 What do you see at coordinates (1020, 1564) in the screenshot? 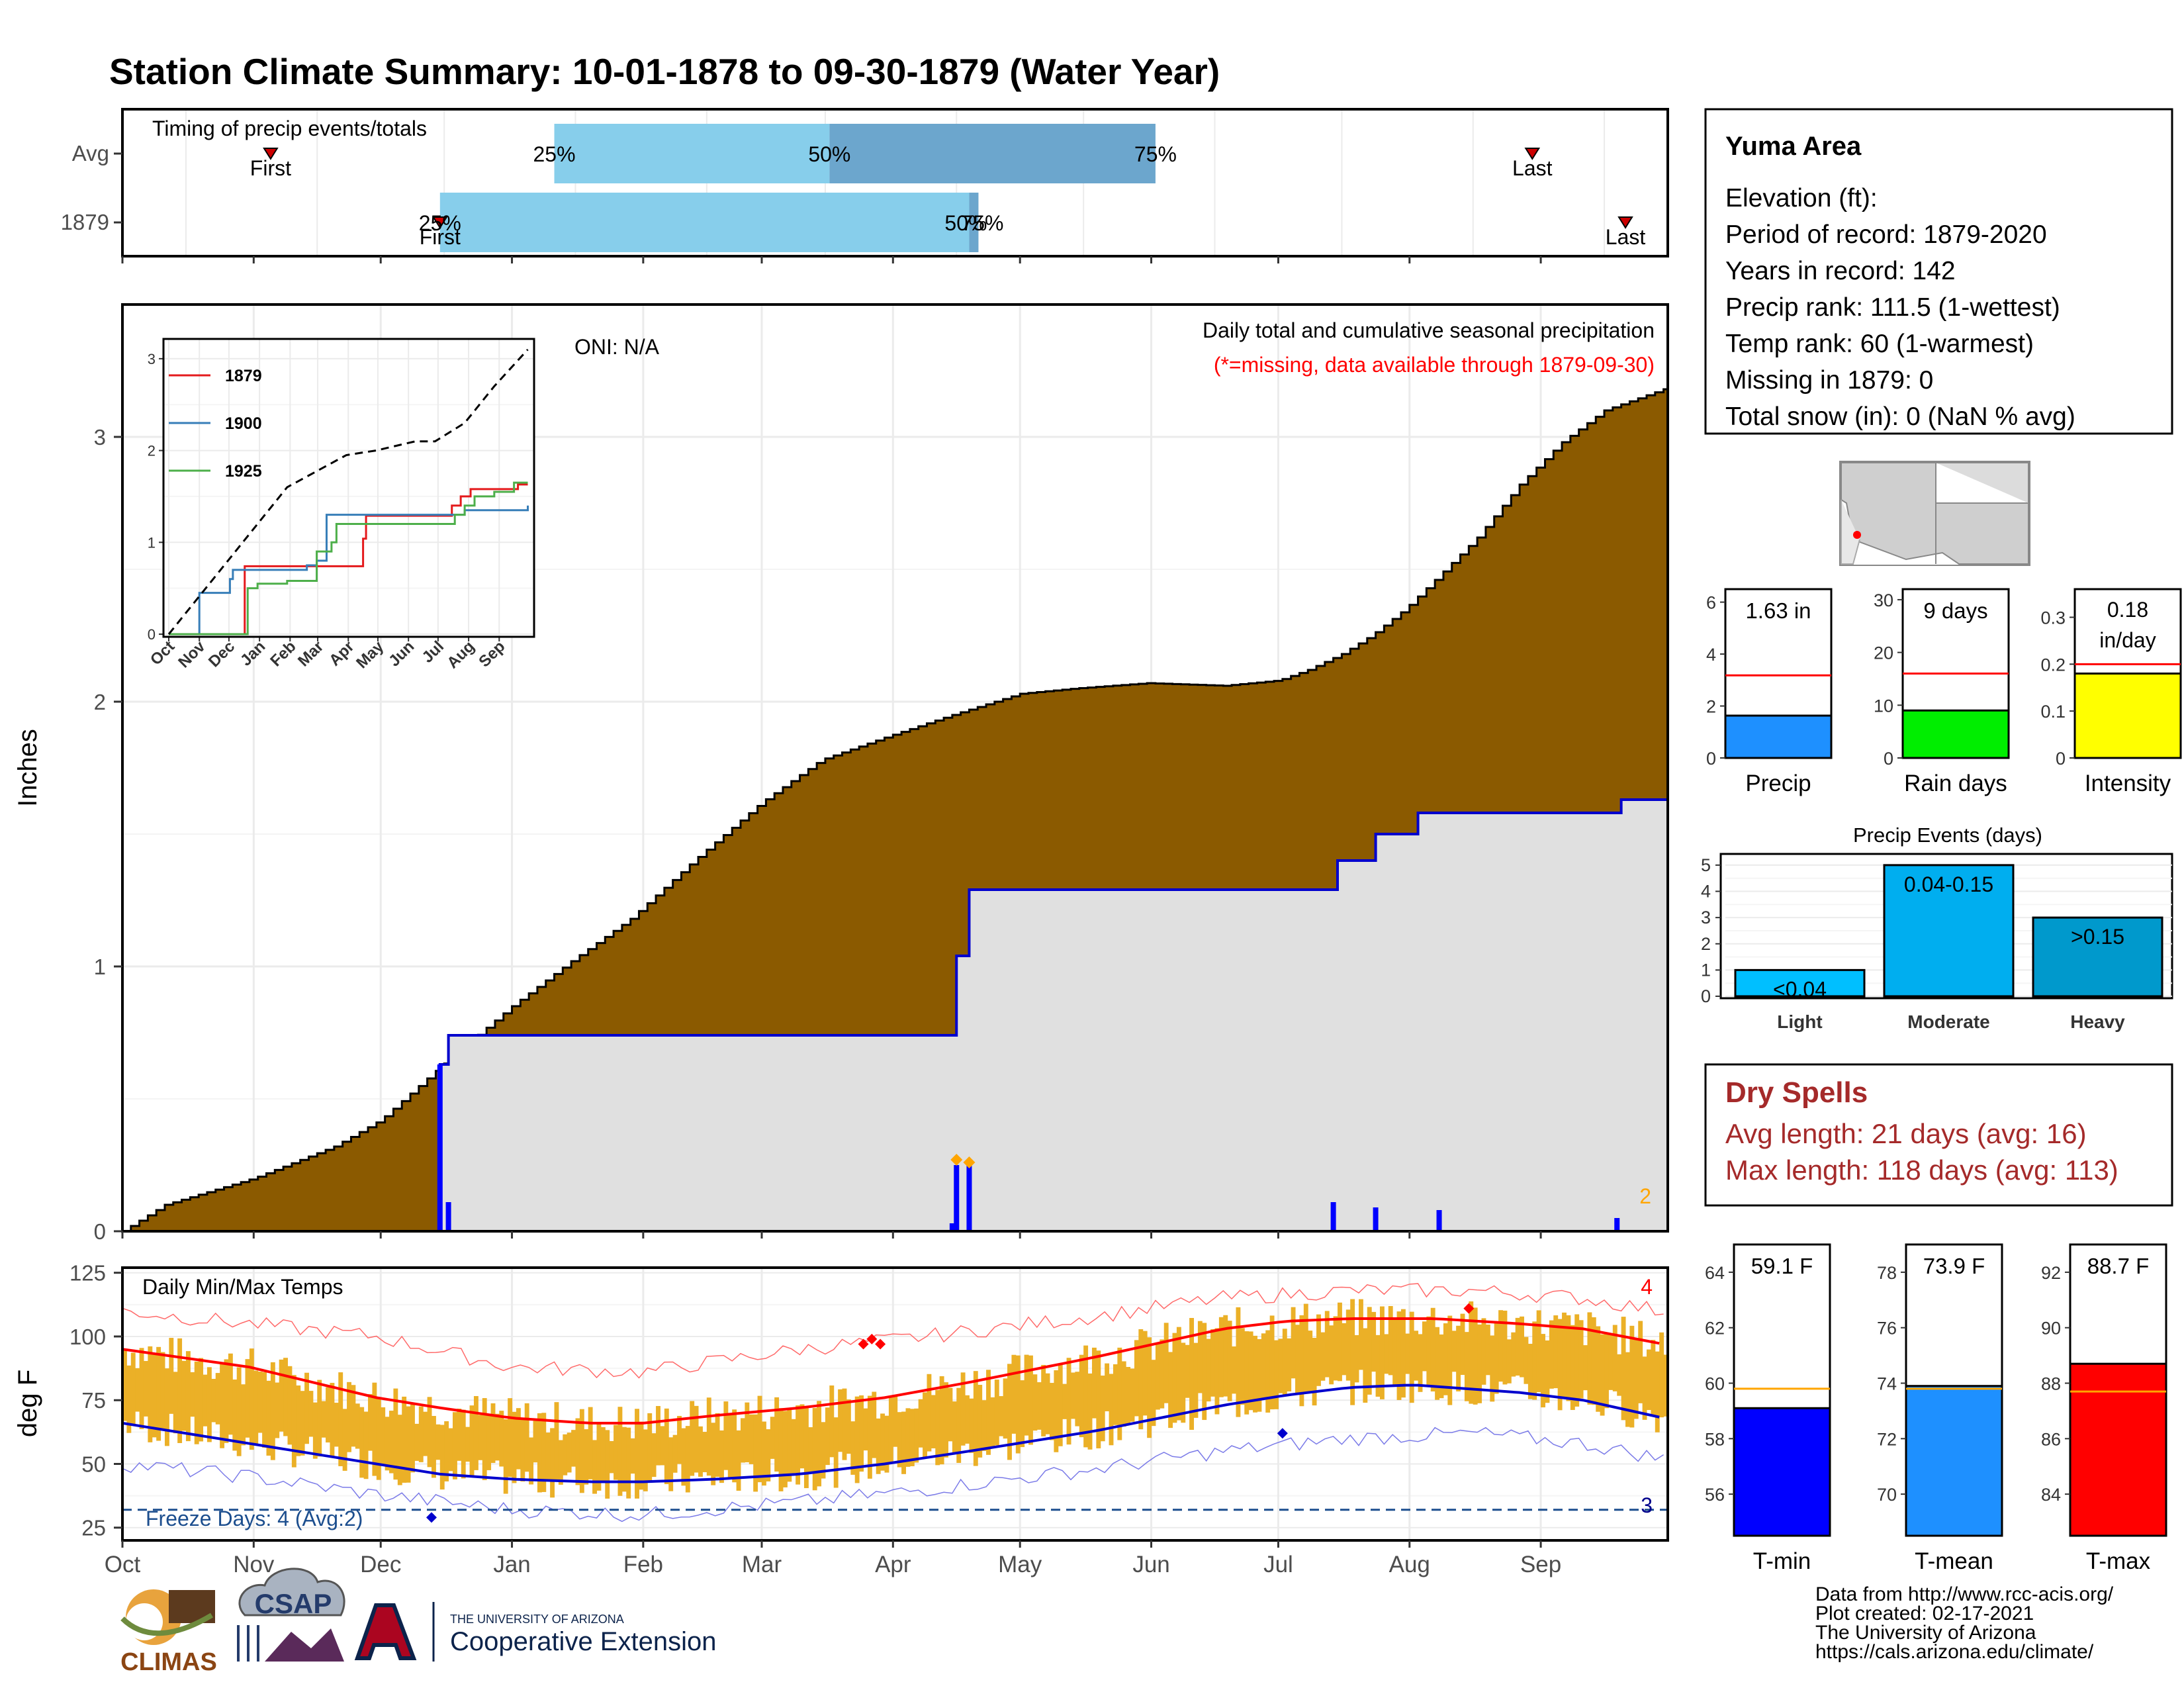
I see `temp-xtick-label: May` at bounding box center [1020, 1564].